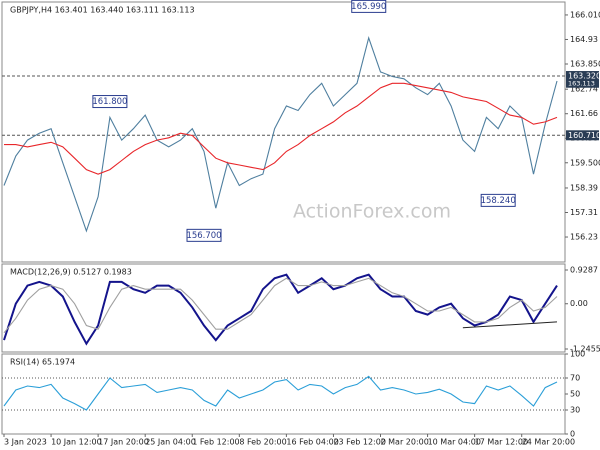 The image size is (600, 450). I want to click on x-tick-label: 17 Jan 20:00, so click(123, 442).